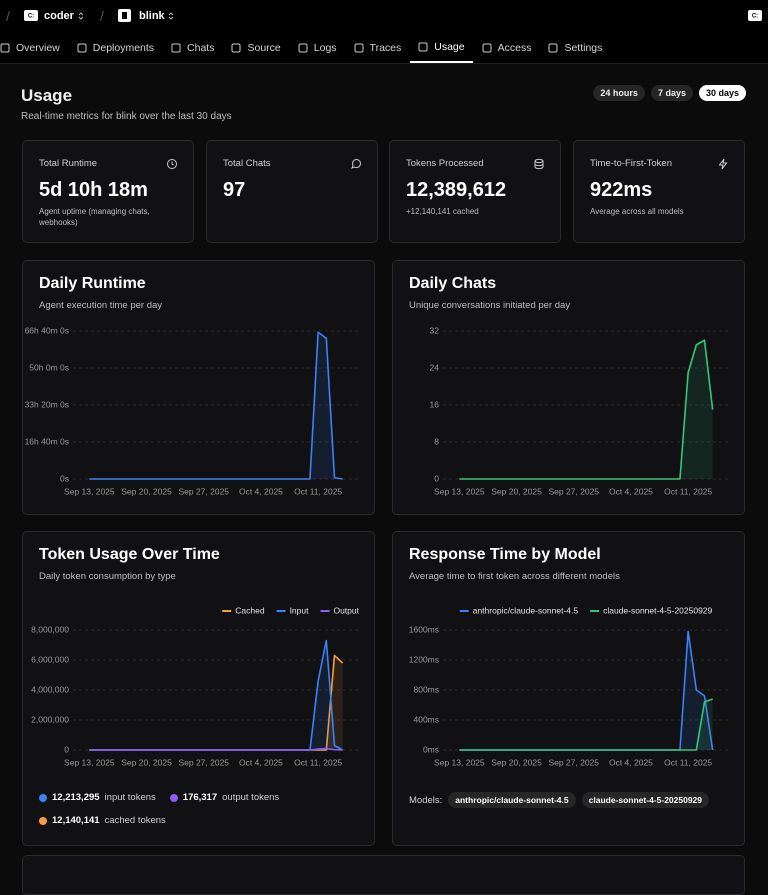 This screenshot has width=768, height=895. I want to click on nav-tab: Overview, so click(34, 47).